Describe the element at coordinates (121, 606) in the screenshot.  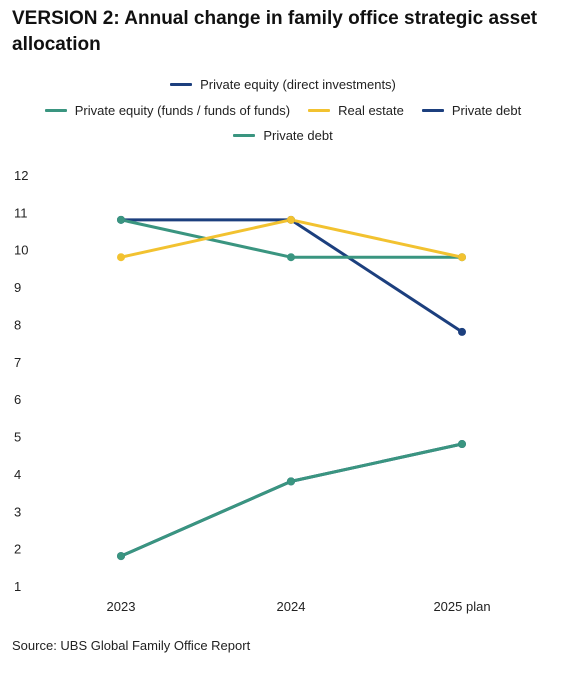
I see `x-tick-label: 2023` at that location.